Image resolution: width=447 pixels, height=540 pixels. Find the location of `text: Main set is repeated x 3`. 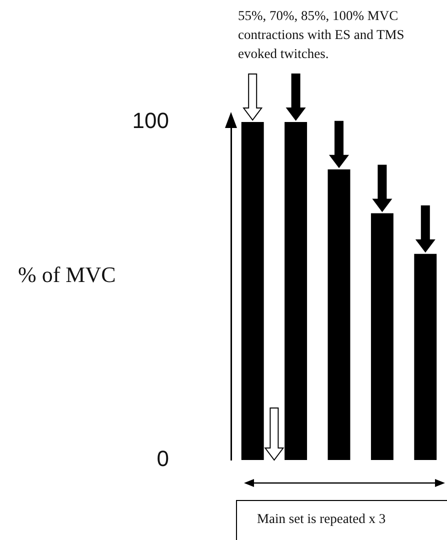

text: Main set is repeated x 3 is located at coordinates (341, 520).